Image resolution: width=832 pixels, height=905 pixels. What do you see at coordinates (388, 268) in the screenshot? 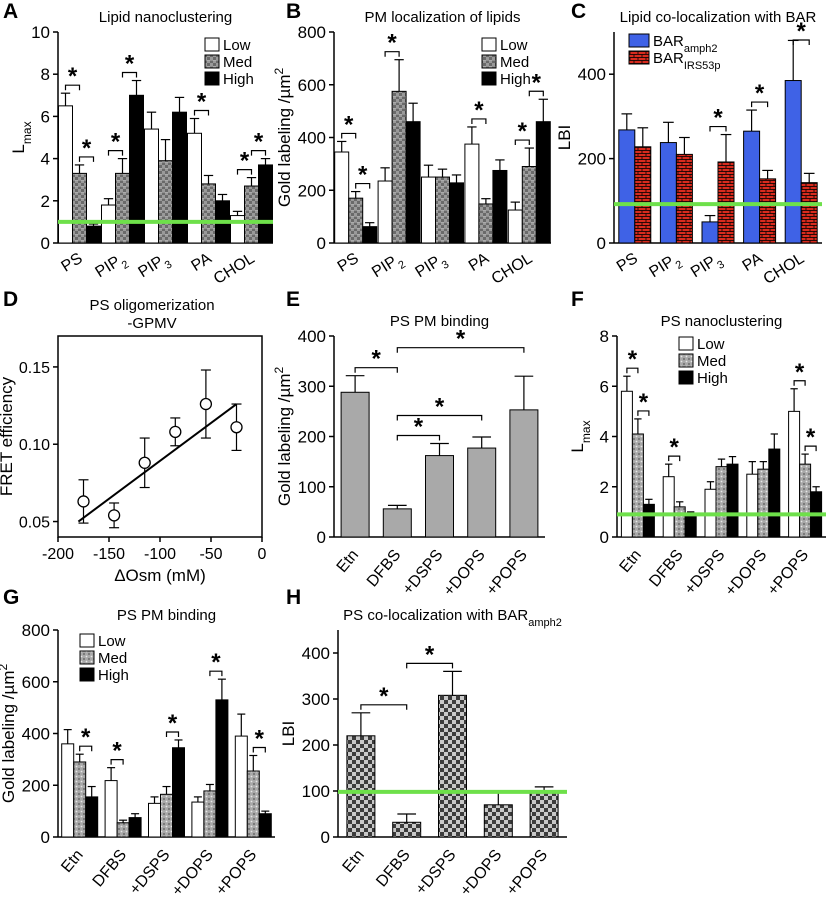
I see `category-label: PIP2` at bounding box center [388, 268].